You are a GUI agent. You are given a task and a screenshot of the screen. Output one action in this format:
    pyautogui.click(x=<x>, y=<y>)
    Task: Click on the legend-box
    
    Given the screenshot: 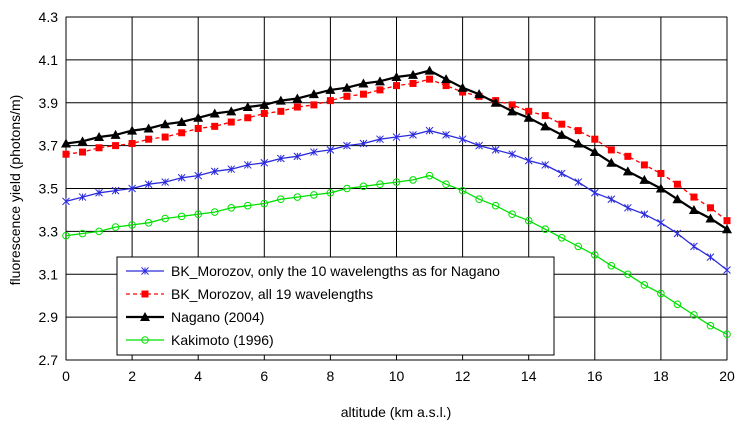 What is the action you would take?
    pyautogui.click(x=335, y=306)
    